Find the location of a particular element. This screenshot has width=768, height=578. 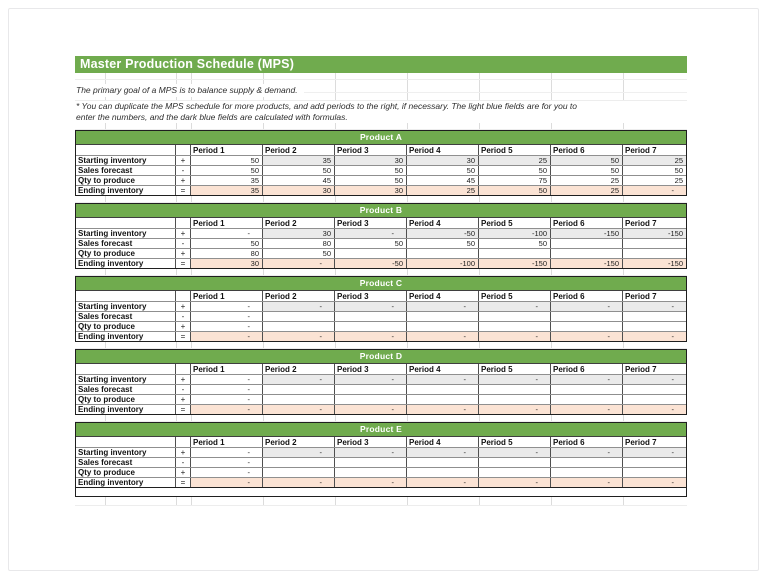

cell-ending-inventory-p1: - is located at coordinates (226, 336).